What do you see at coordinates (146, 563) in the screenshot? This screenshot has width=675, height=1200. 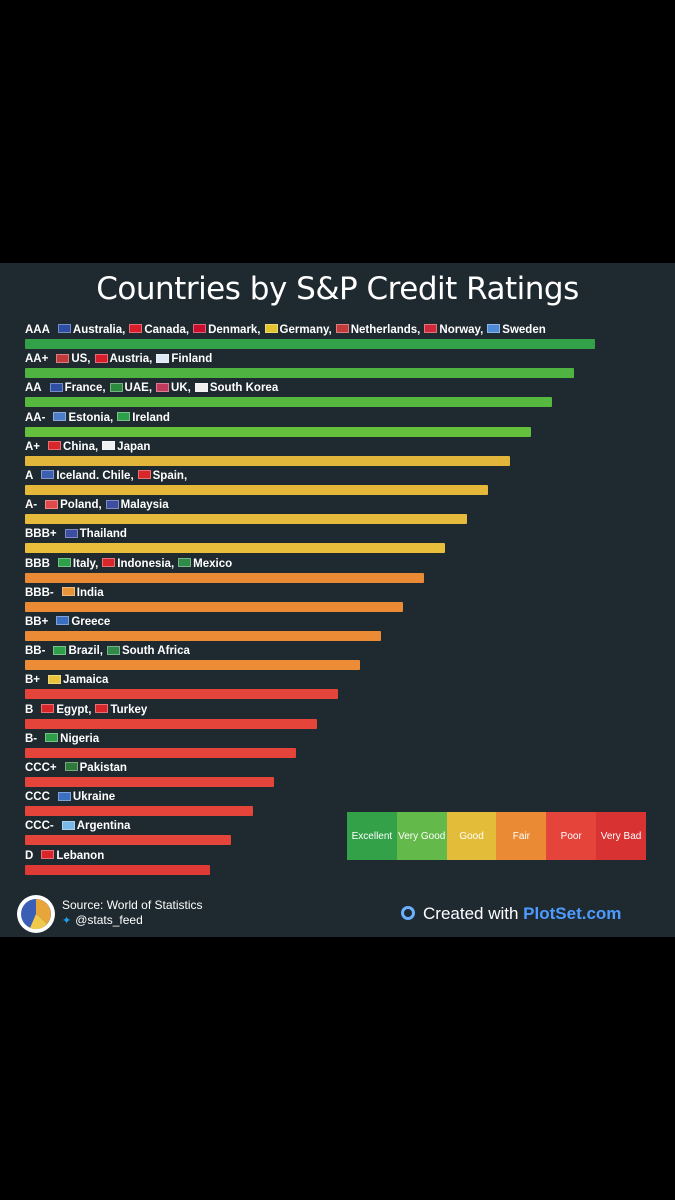 I see `country-name: Indonesia,` at bounding box center [146, 563].